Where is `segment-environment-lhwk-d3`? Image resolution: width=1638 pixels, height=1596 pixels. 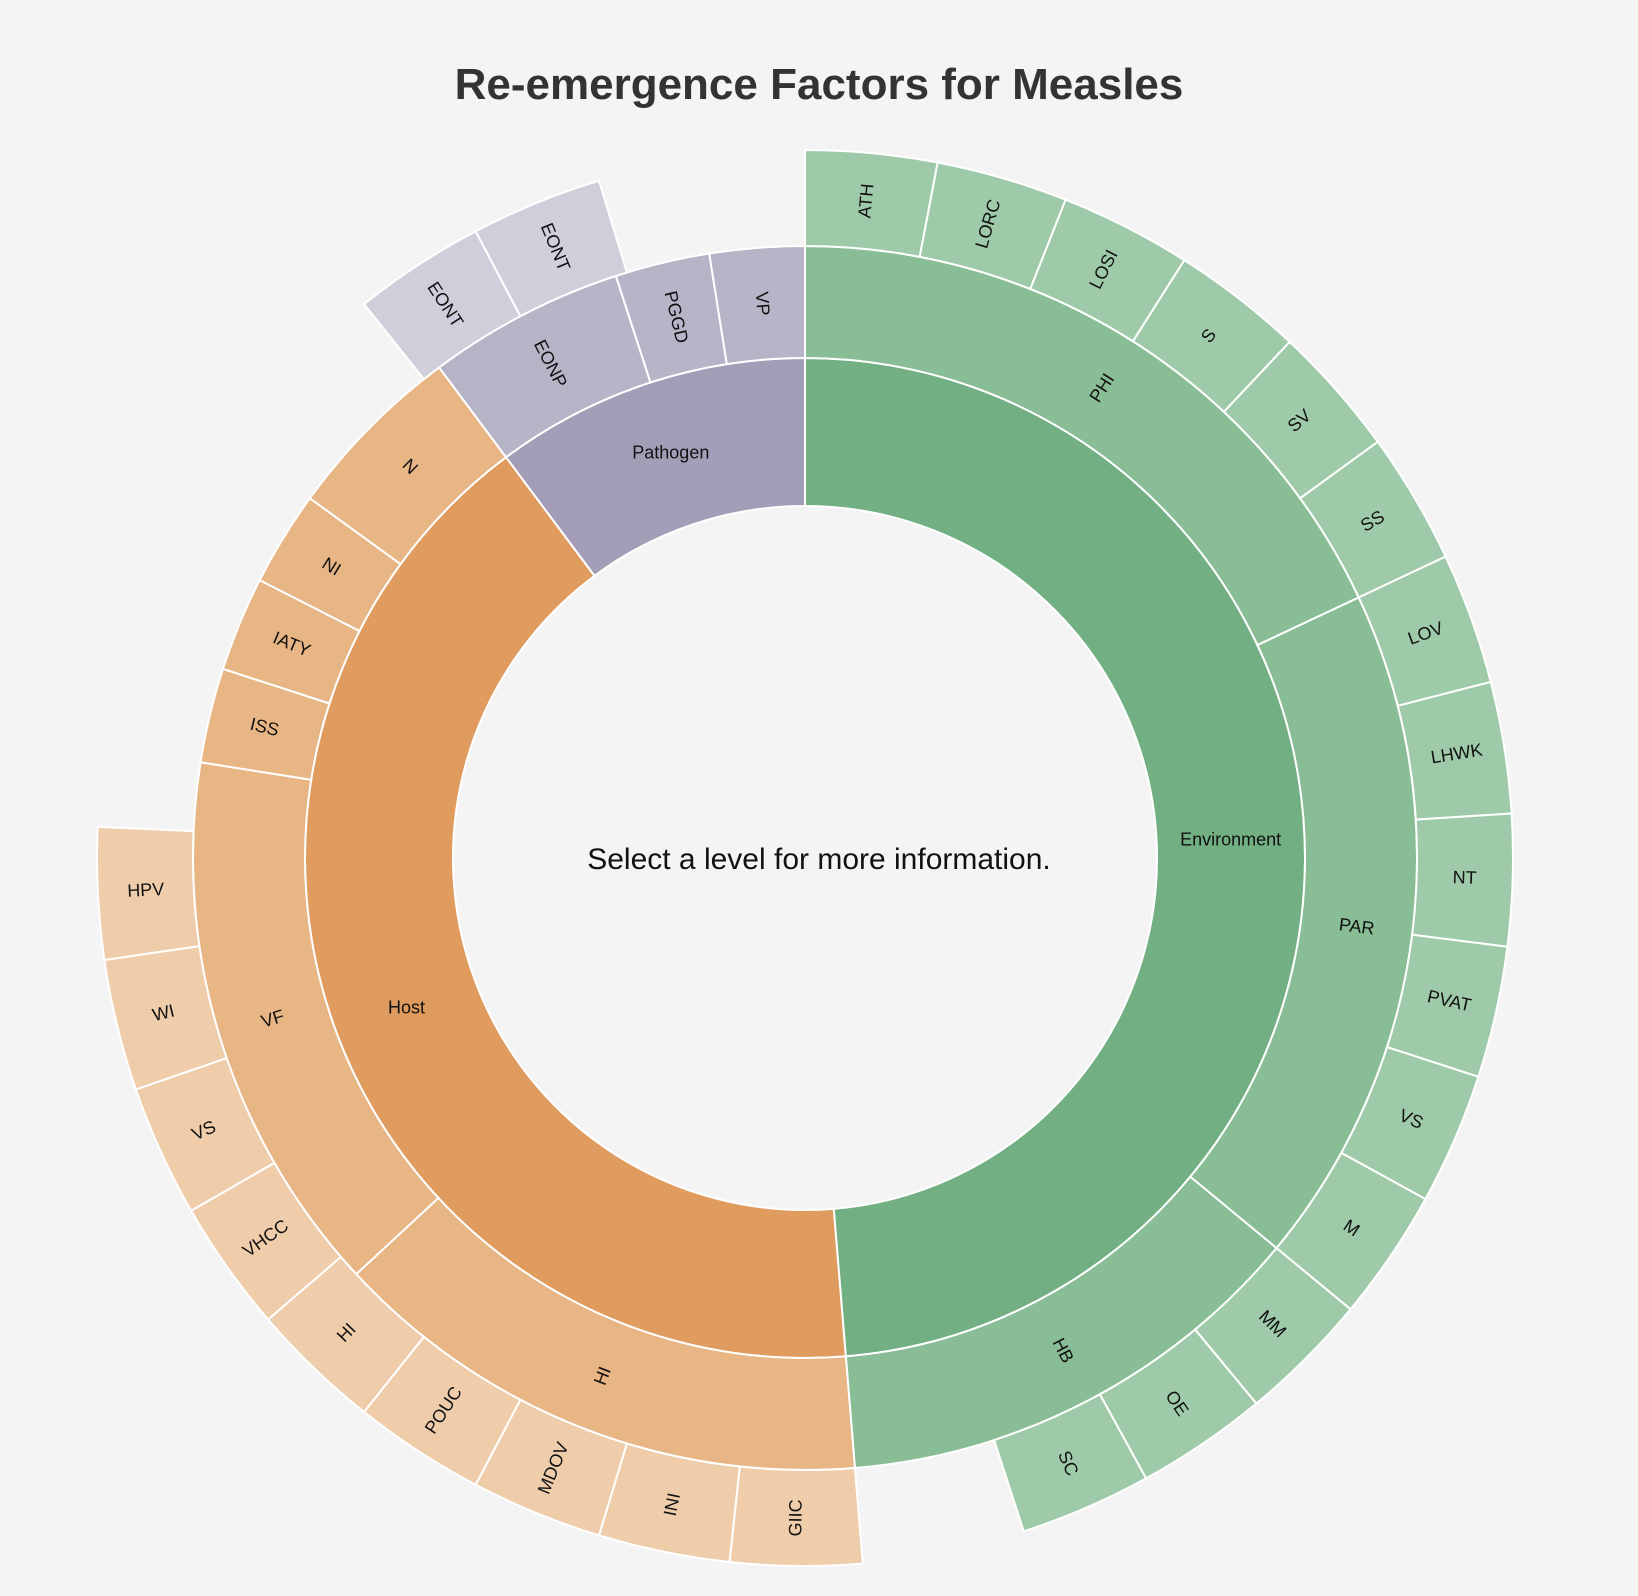 segment-environment-lhwk-d3 is located at coordinates (1454, 750).